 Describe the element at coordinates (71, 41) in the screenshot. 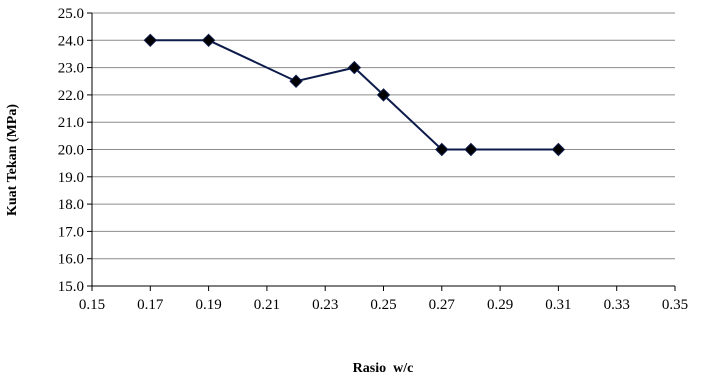

I see `y-tick-label: 24.0` at that location.